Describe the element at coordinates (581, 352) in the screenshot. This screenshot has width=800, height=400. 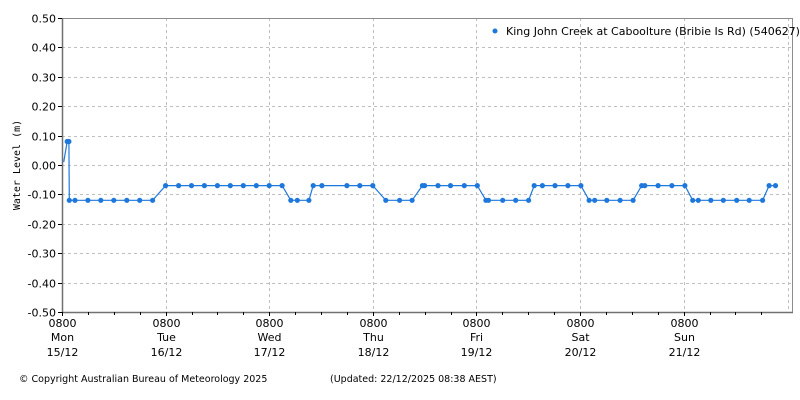
I see `x-tick-date: 20/12` at that location.